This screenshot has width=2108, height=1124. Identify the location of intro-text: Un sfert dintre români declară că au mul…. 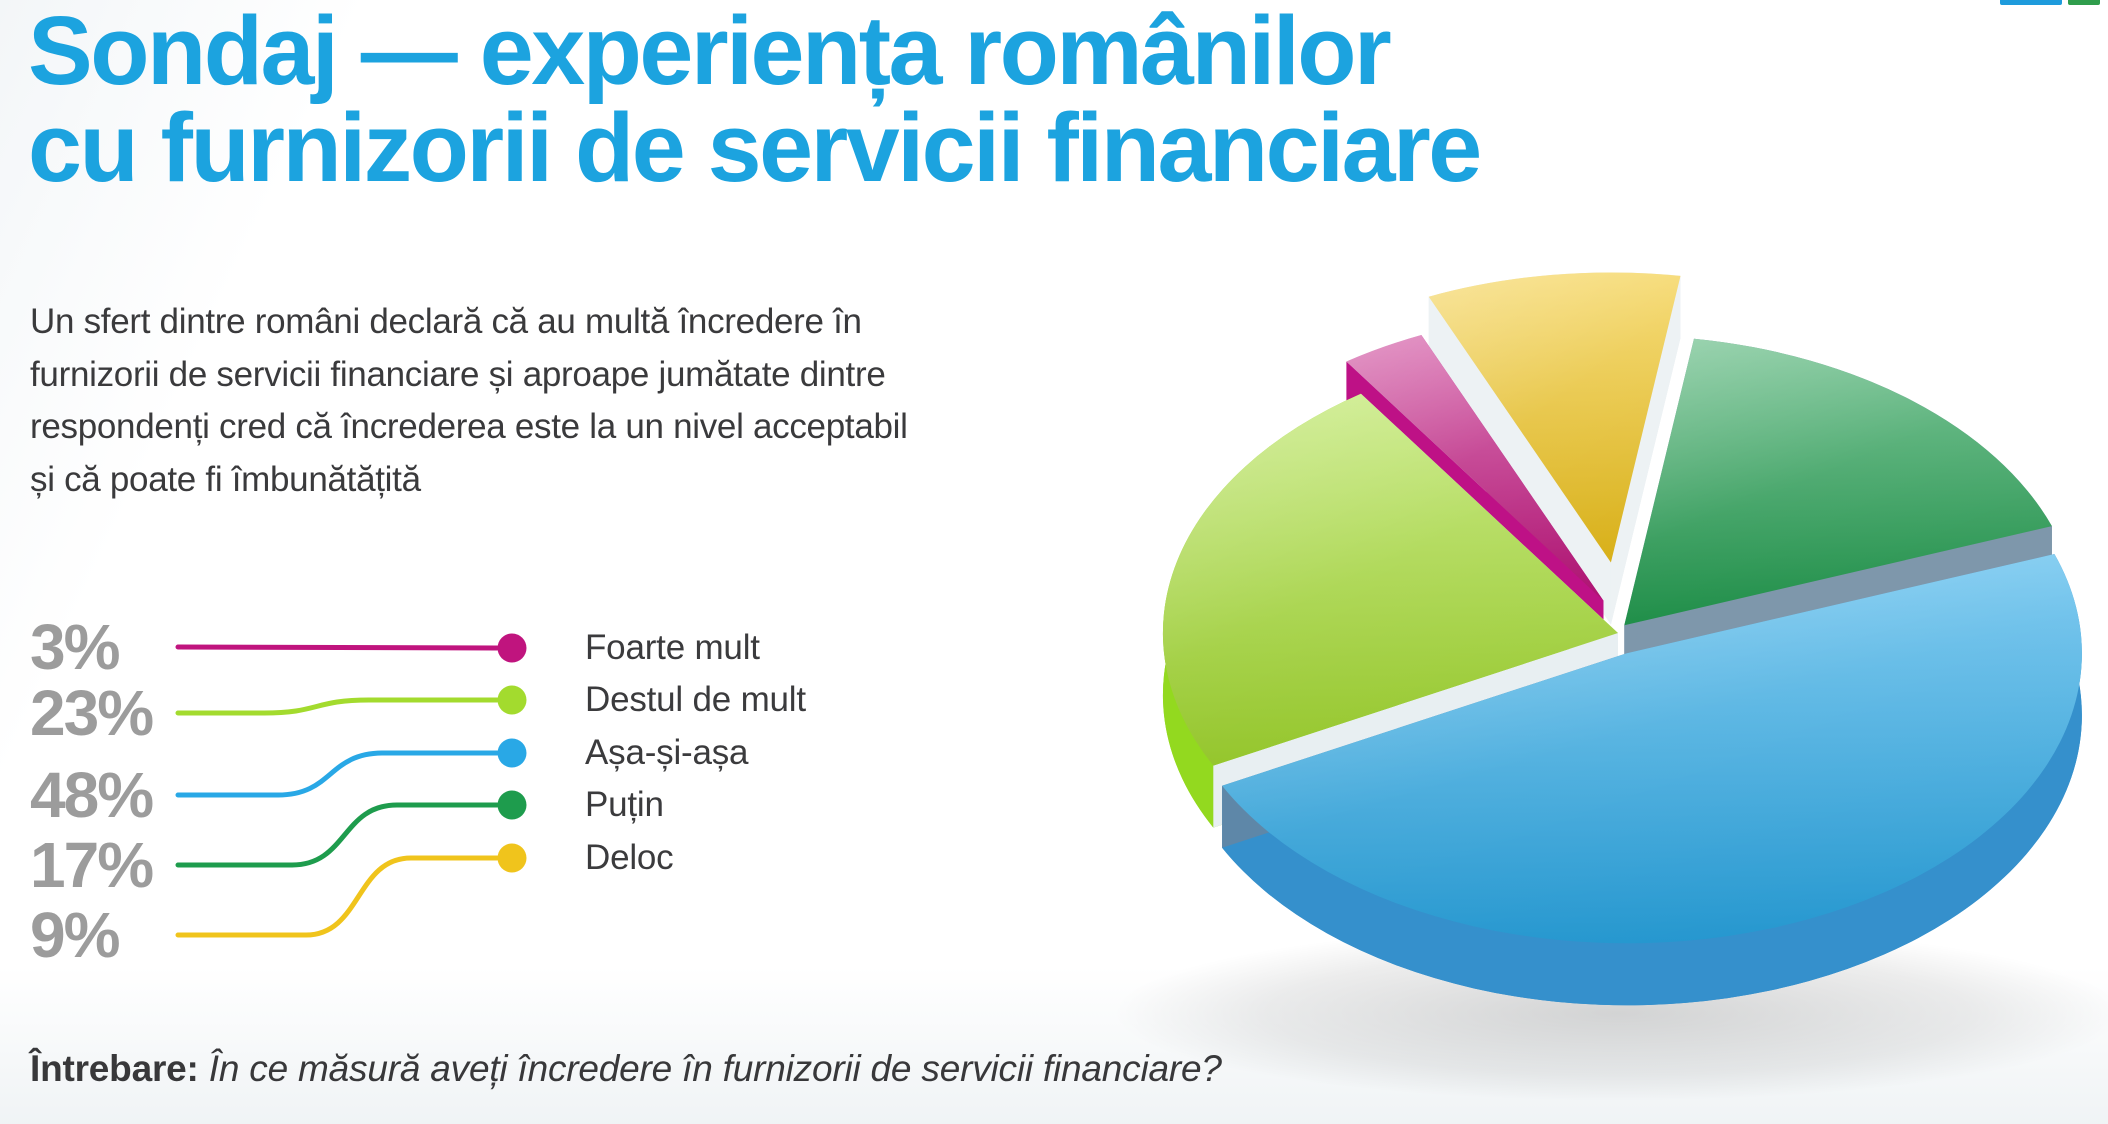
(469, 400).